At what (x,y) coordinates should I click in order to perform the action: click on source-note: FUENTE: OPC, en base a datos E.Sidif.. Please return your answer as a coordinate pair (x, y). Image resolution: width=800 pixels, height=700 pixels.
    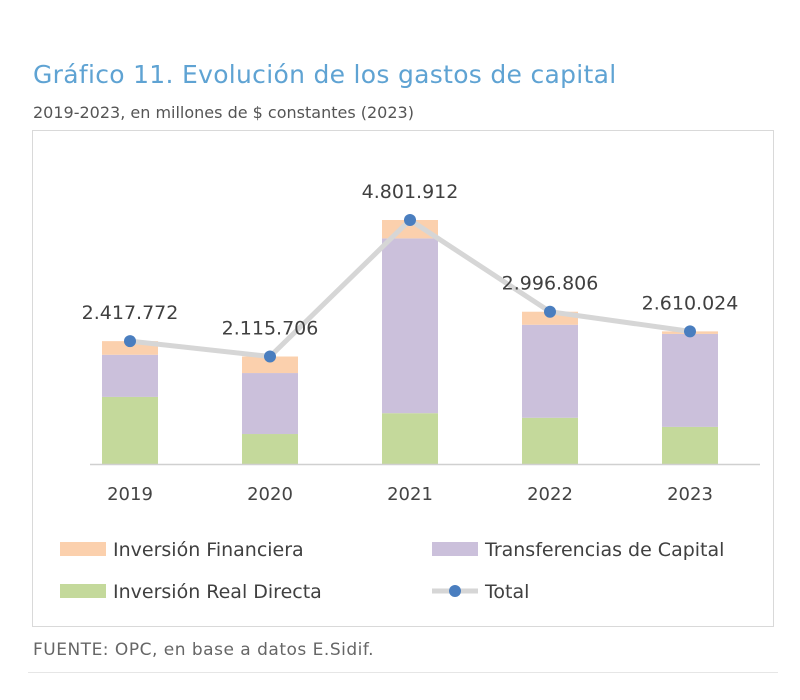
    Looking at the image, I should click on (203, 650).